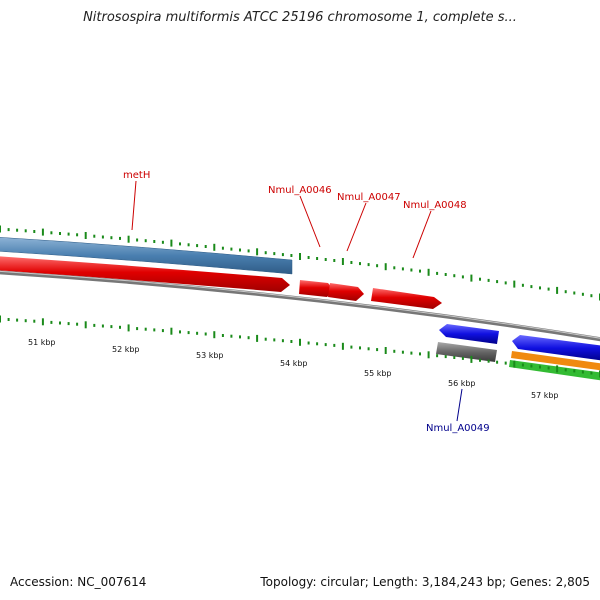 The height and width of the screenshot is (600, 600). I want to click on gene-reverse-right-arrow, so click(556, 348).